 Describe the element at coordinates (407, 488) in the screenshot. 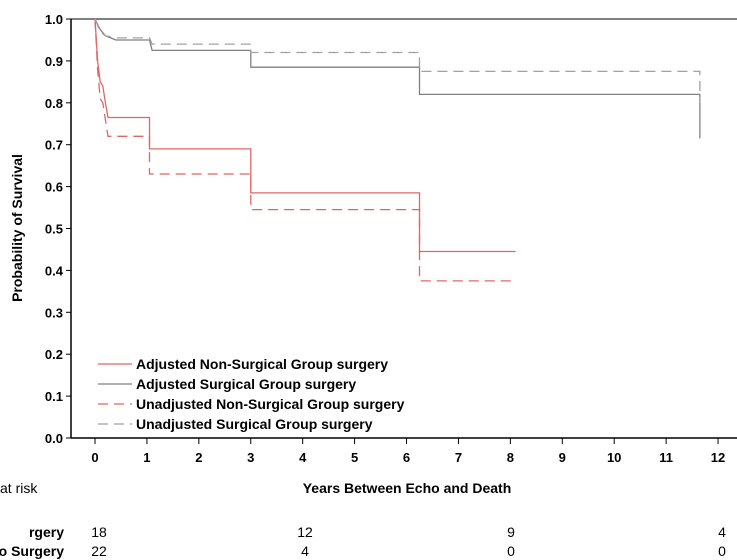

I see `x-axis-title: Years Between Echo and Death` at that location.